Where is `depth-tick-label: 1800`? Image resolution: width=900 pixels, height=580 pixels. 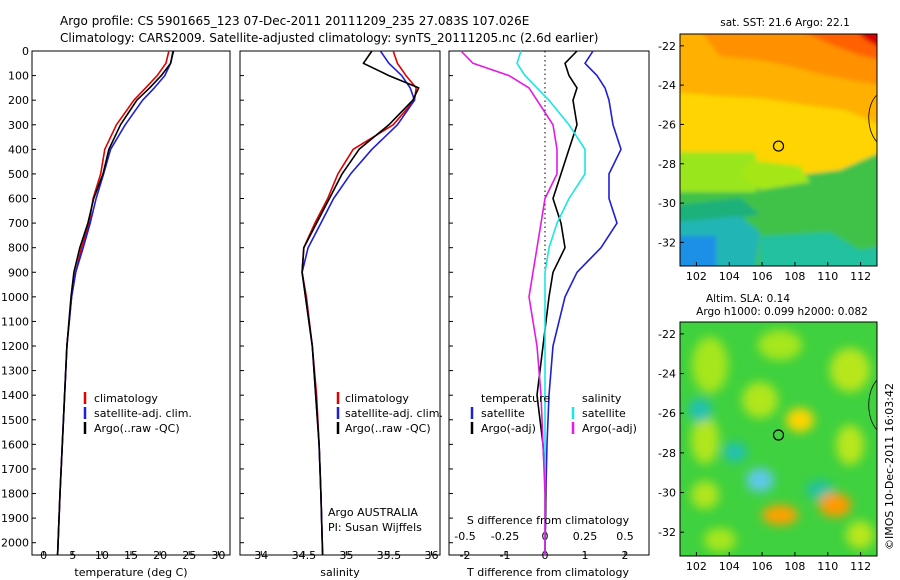 depth-tick-label: 1800 is located at coordinates (15, 494).